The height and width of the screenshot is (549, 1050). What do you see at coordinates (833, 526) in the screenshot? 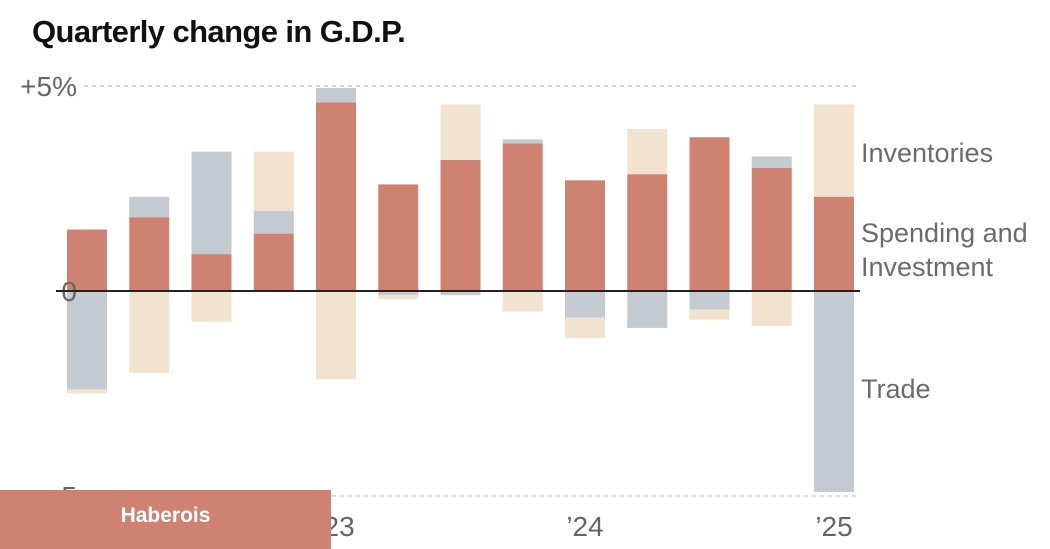
I see `x-tick-label: ’25` at bounding box center [833, 526].